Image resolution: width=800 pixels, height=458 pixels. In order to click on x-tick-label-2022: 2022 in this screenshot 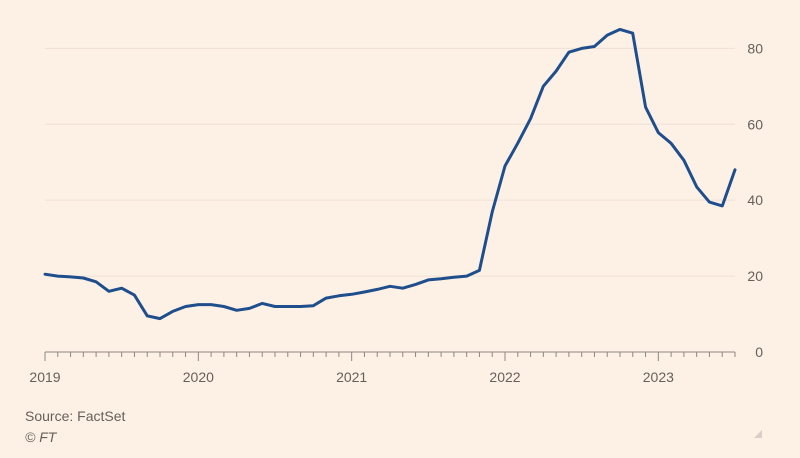, I will do `click(504, 377)`.